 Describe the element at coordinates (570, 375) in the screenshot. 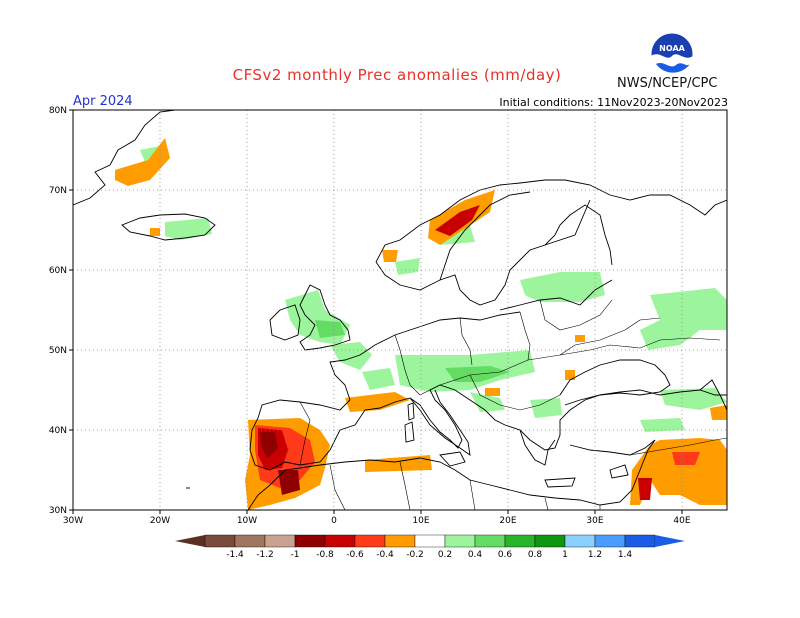

I see `negative-anomaly-ukraine-spot` at that location.